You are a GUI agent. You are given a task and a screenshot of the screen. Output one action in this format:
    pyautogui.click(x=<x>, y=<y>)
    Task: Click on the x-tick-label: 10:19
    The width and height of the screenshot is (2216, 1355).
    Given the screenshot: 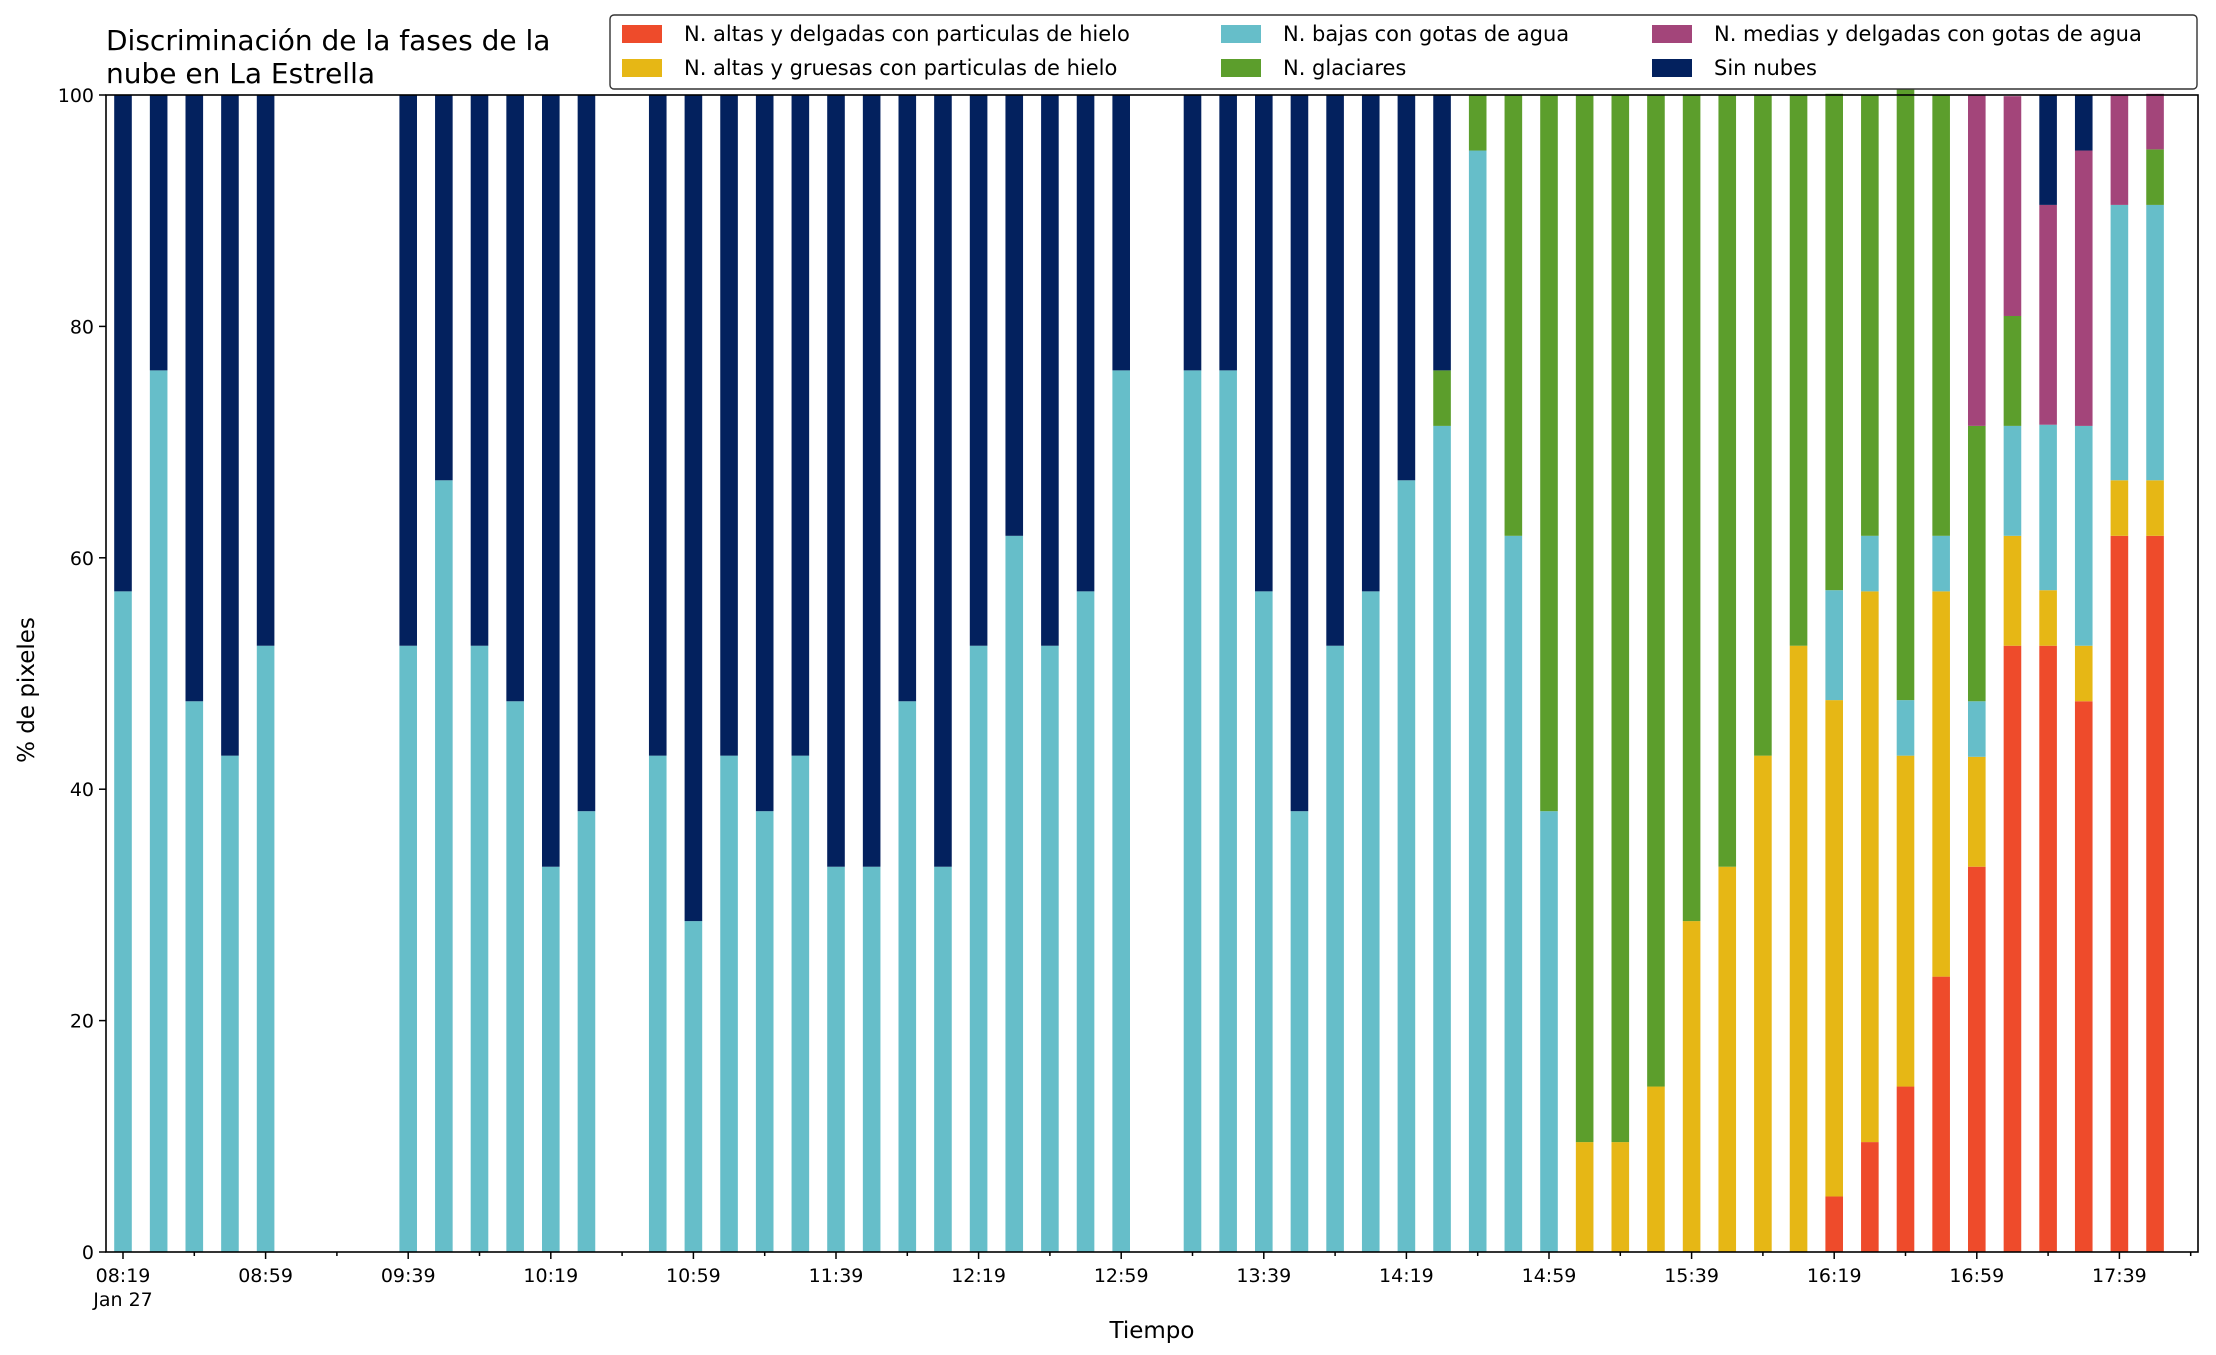 What is the action you would take?
    pyautogui.click(x=550, y=1276)
    